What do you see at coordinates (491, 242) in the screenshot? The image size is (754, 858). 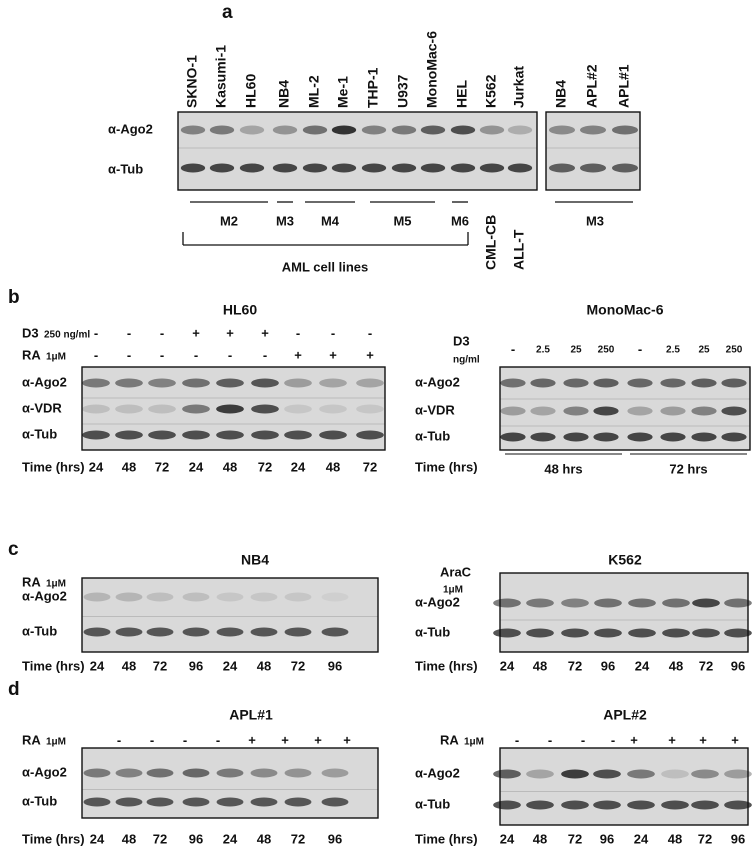 I see `cell-line-type: CML-CB` at bounding box center [491, 242].